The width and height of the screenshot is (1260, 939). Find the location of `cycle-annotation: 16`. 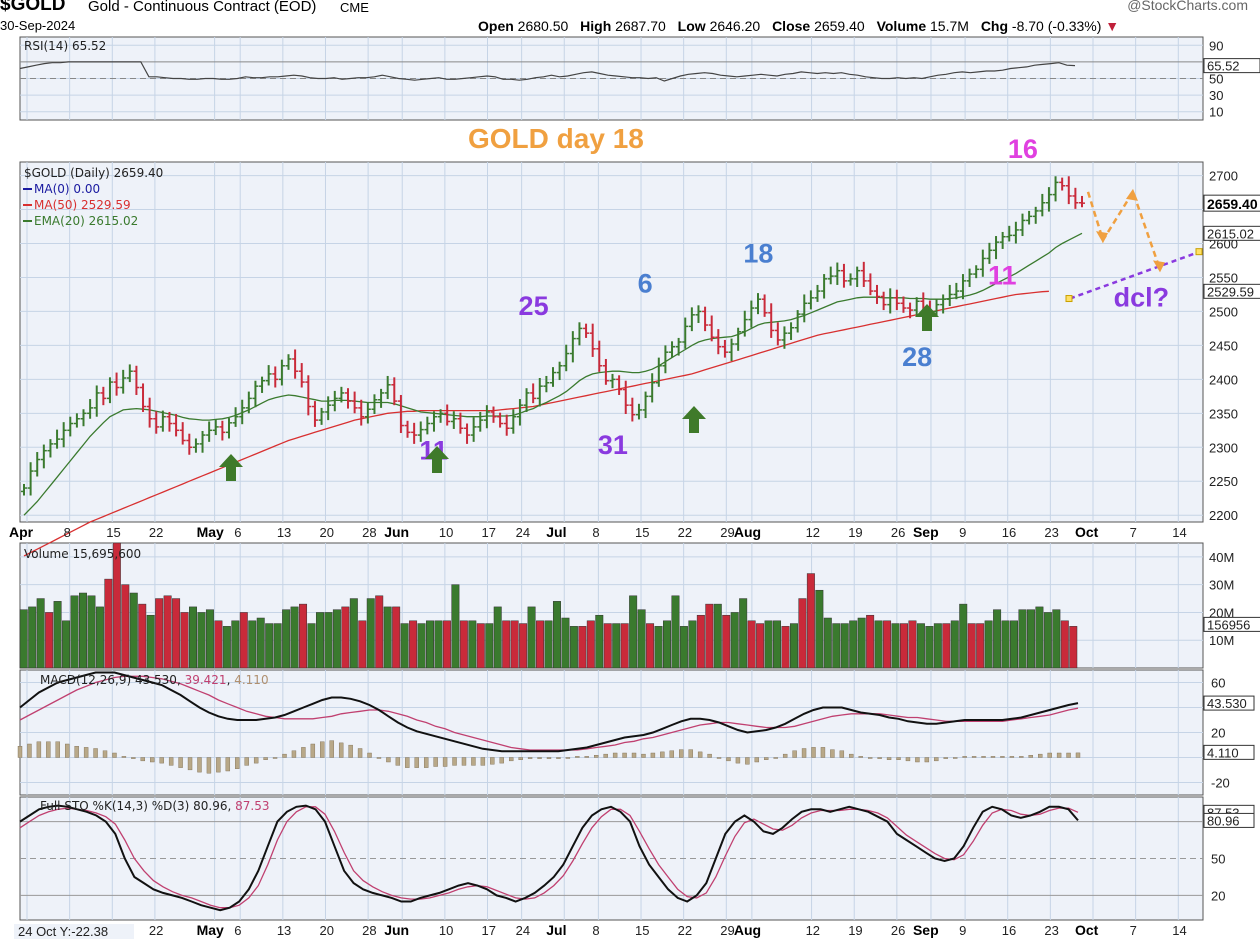

cycle-annotation: 16 is located at coordinates (1023, 149).